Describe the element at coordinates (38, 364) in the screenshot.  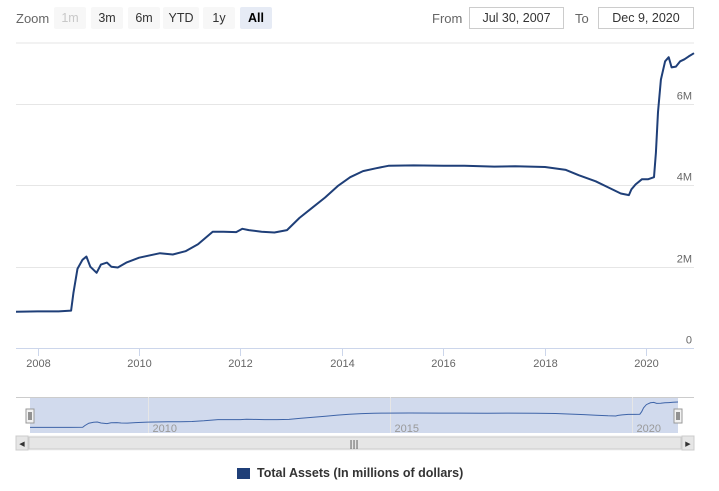
I see `x-tick-label: 2008` at that location.